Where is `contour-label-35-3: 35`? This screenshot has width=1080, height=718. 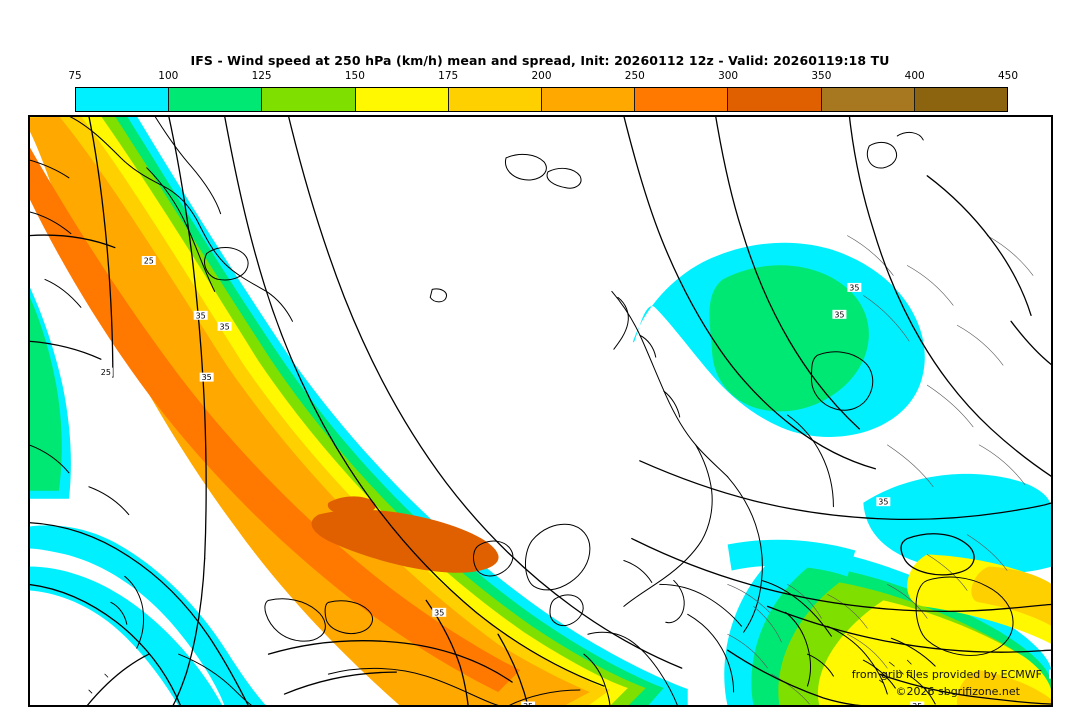 contour-label-35-3: 35 is located at coordinates (207, 377).